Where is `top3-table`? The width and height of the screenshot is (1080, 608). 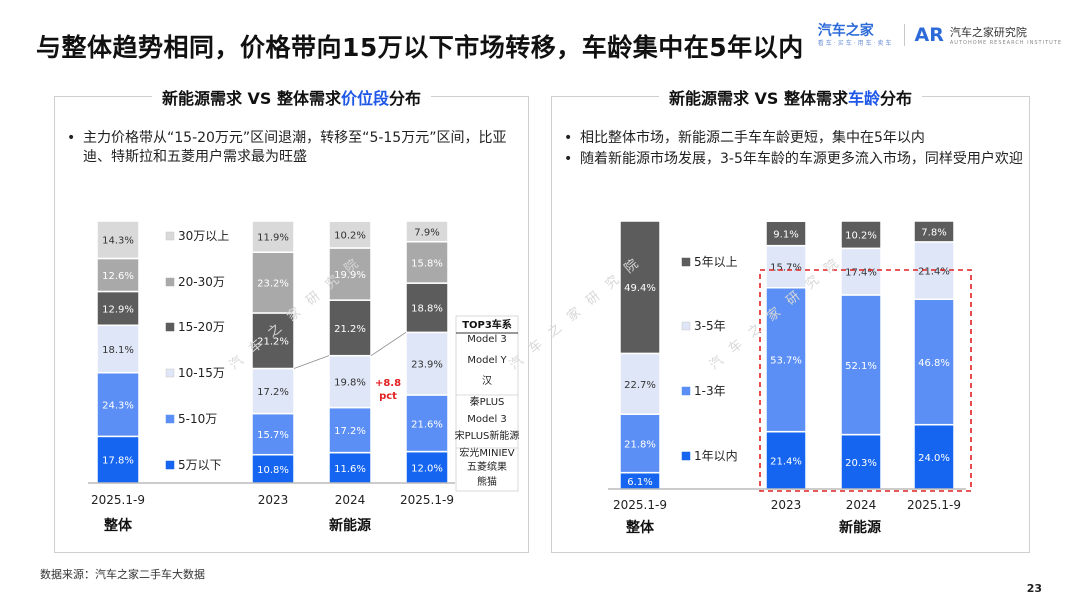
top3-table is located at coordinates (487, 403).